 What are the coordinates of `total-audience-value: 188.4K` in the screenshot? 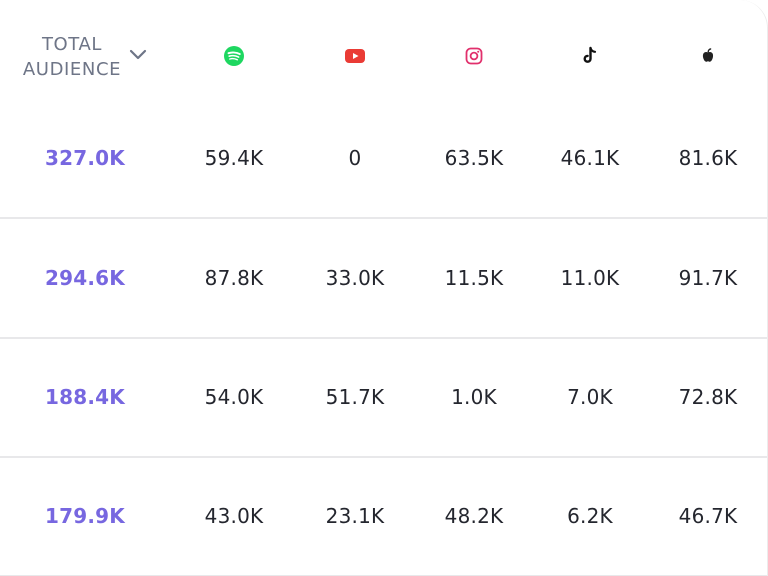 It's located at (85, 397).